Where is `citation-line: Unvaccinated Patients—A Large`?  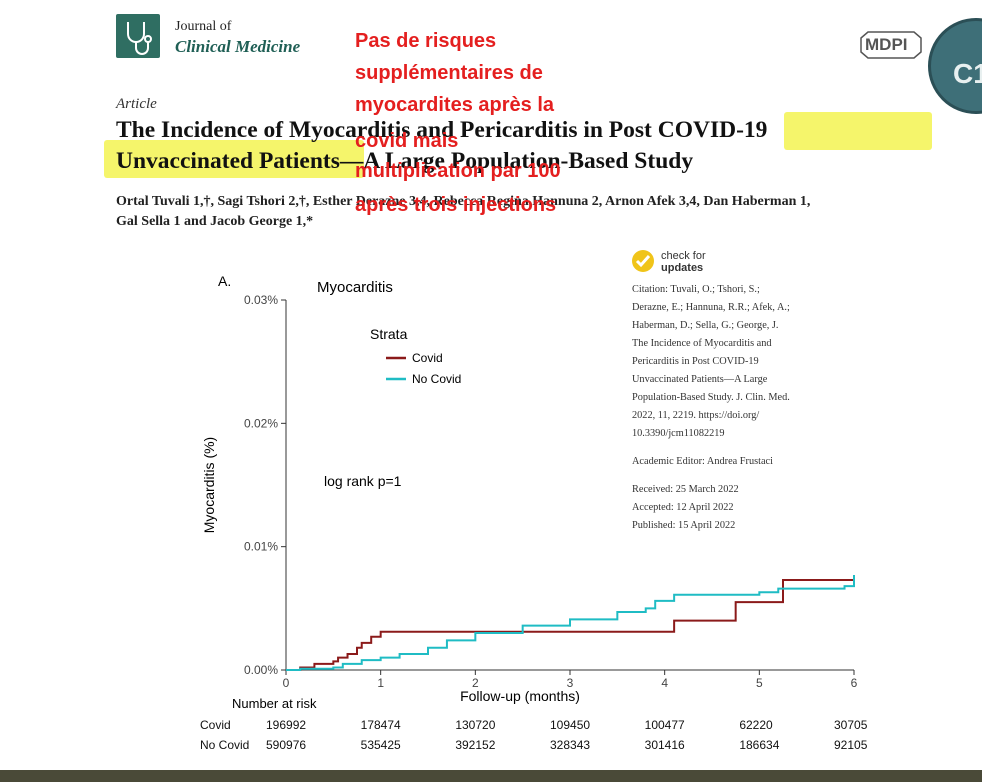
citation-line: Unvaccinated Patients—A Large is located at coordinates (700, 379).